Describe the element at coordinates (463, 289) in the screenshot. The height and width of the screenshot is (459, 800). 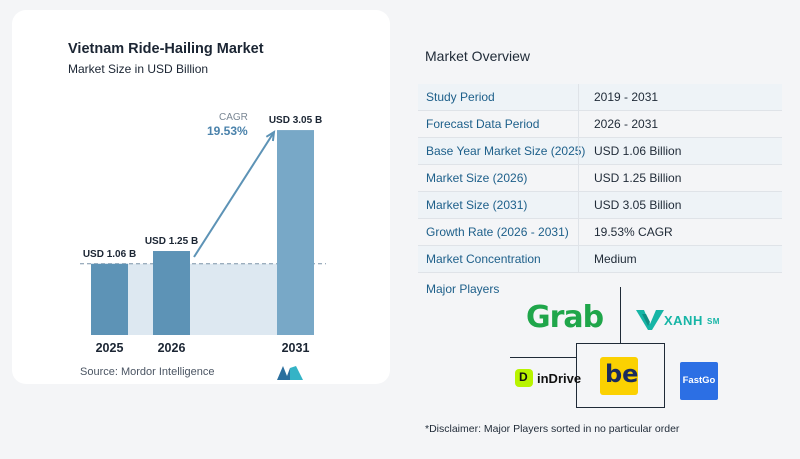
I see `players-title: Major Players` at that location.